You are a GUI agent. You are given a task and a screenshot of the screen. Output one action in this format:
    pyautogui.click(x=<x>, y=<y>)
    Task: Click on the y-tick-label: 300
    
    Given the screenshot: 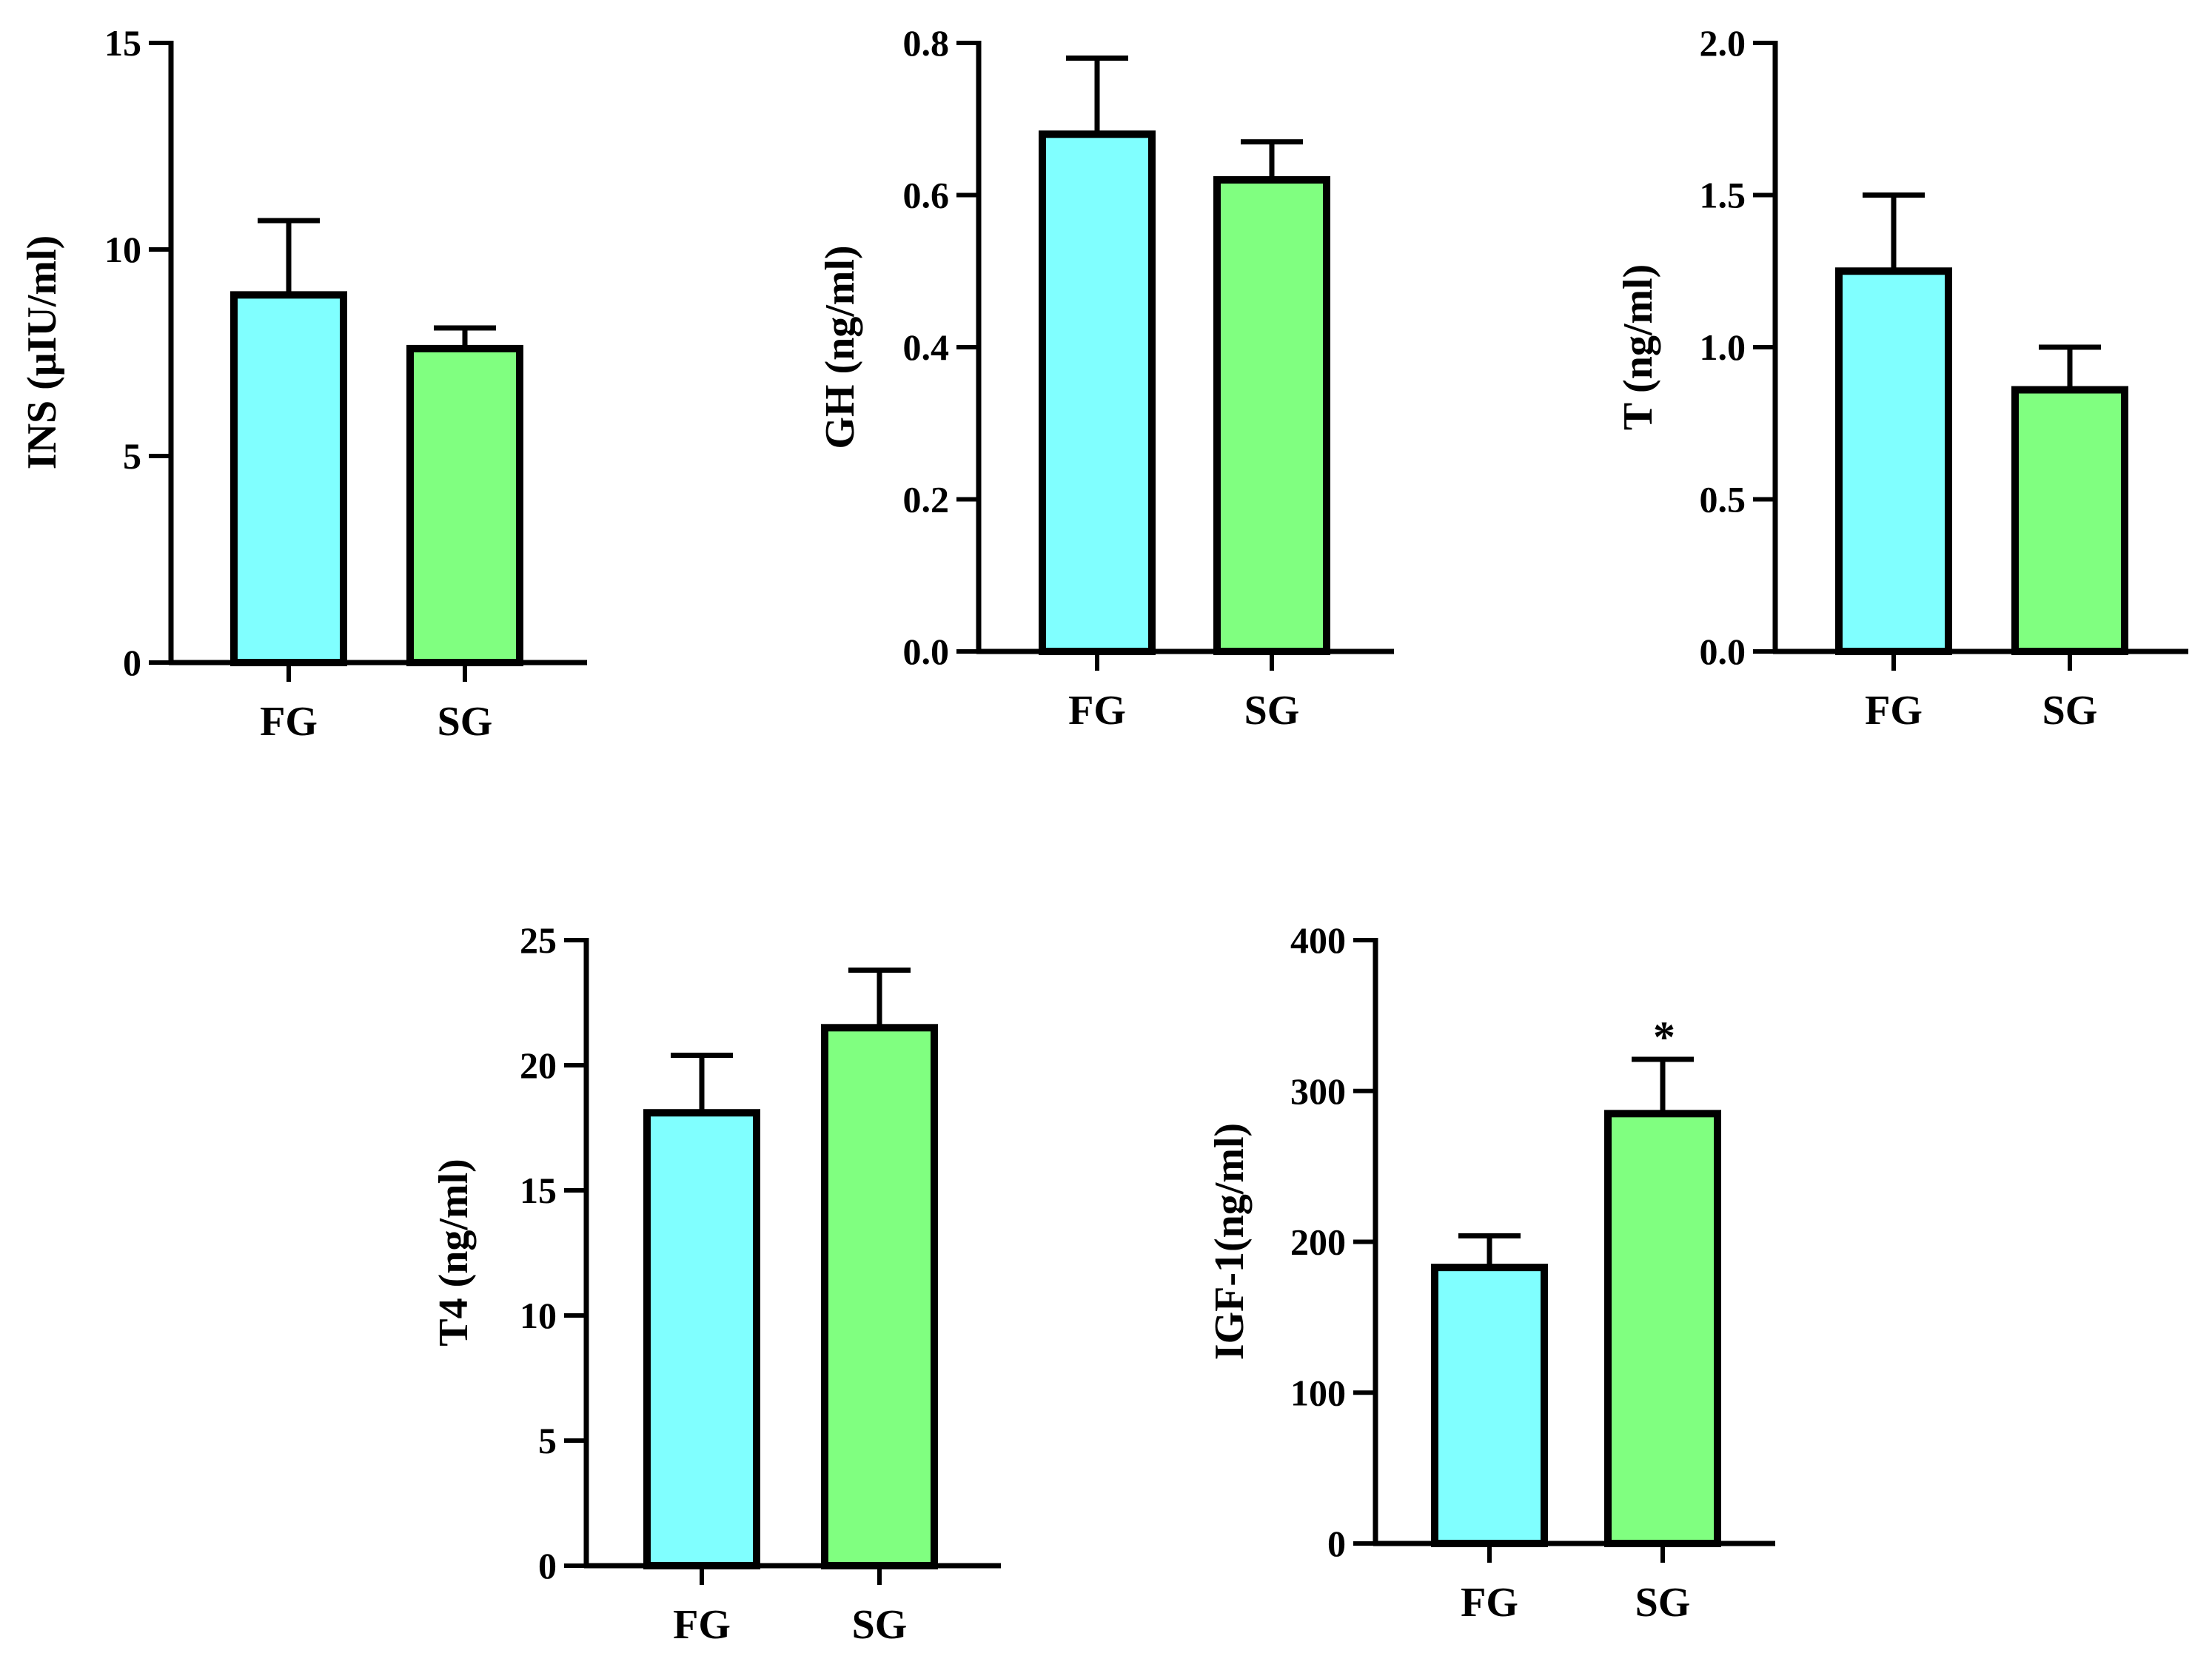 What is the action you would take?
    pyautogui.click(x=1318, y=1091)
    